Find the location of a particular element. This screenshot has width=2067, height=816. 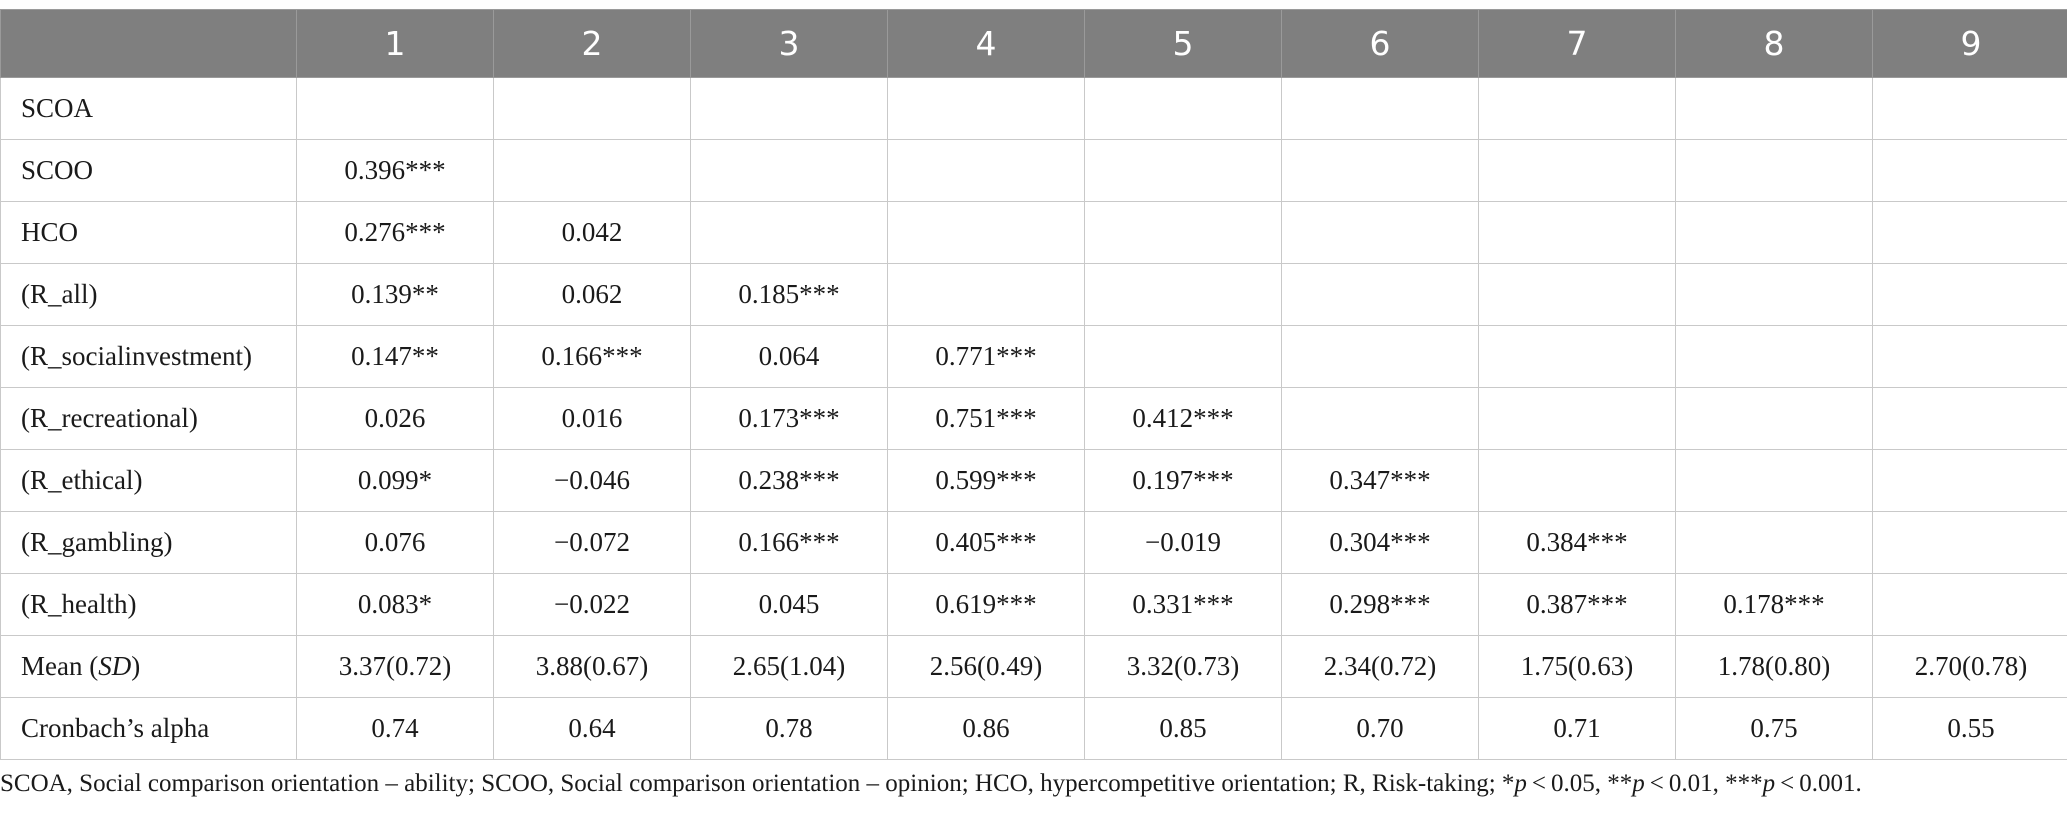

table-cell: 0.412*** is located at coordinates (1183, 418).